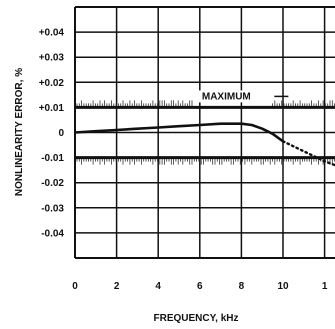  I want to click on x-tick-label: 2, so click(117, 286).